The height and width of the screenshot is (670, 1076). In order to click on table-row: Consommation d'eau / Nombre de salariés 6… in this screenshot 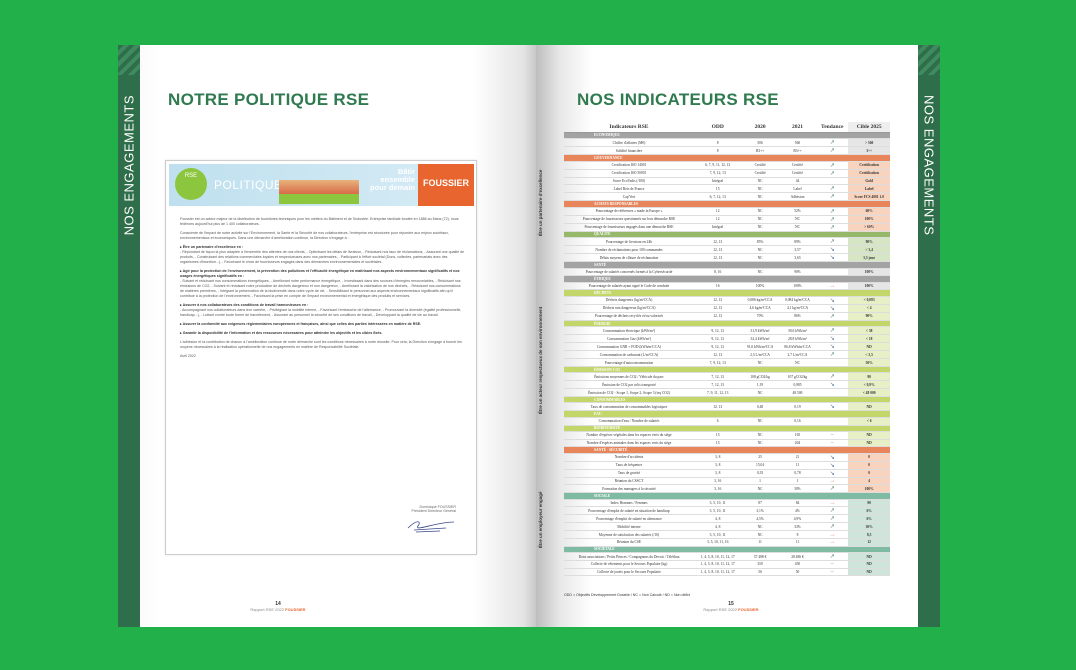, I will do `click(727, 421)`.